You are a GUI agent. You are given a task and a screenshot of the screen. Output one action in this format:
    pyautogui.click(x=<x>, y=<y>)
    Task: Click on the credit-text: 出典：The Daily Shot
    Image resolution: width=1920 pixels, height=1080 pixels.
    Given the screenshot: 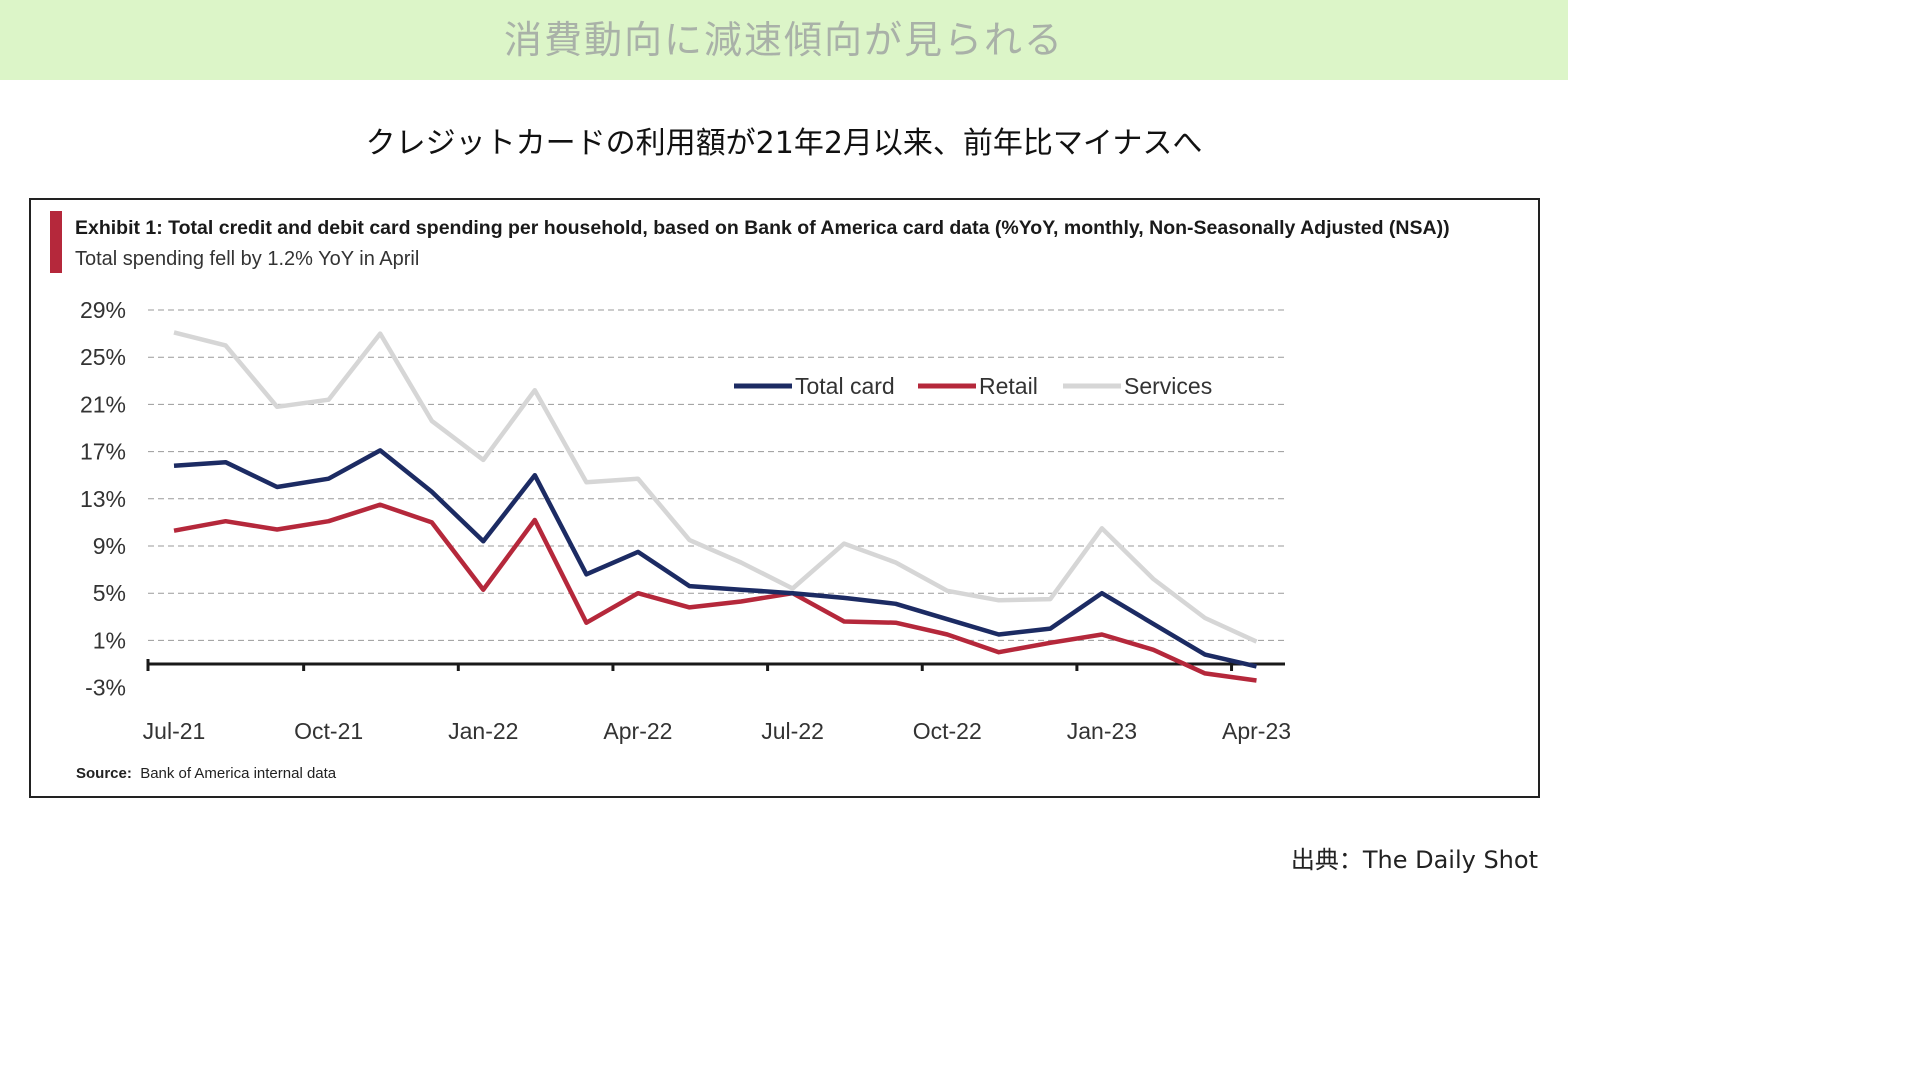 What is the action you would take?
    pyautogui.click(x=1414, y=860)
    